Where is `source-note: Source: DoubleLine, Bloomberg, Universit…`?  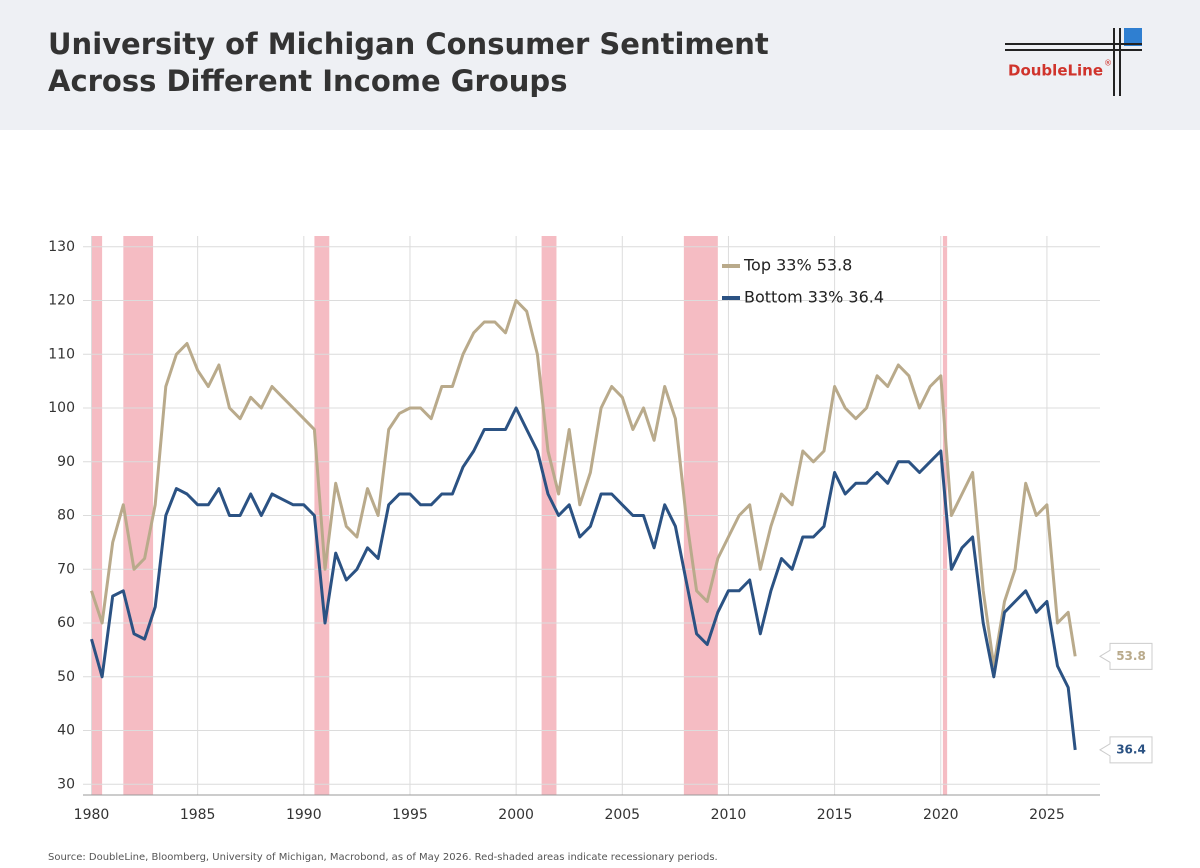 source-note: Source: DoubleLine, Bloomberg, Universit… is located at coordinates (383, 857).